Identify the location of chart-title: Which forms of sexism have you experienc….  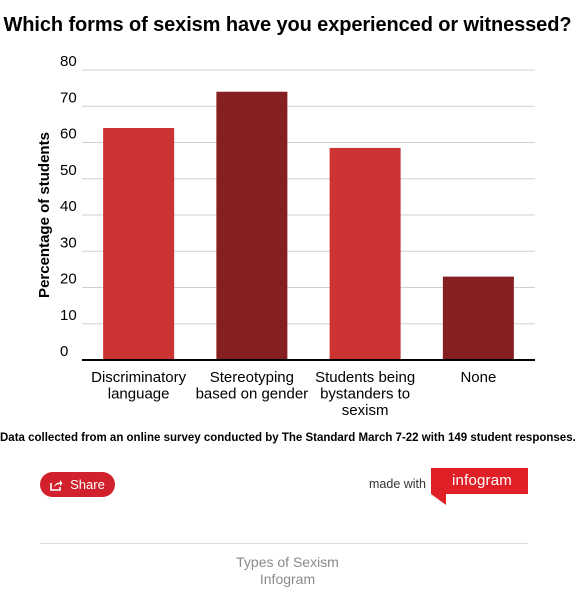
(287, 25).